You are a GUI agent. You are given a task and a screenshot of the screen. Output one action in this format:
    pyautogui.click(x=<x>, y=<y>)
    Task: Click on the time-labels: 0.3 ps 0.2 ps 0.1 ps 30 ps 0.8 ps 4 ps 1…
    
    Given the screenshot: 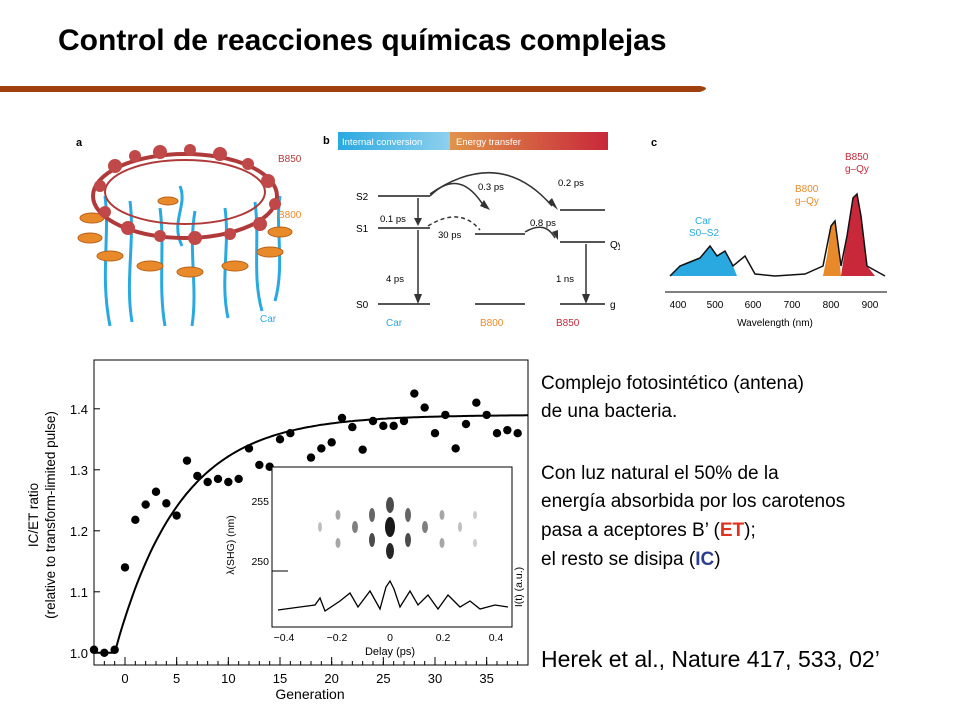 What is the action you would take?
    pyautogui.click(x=482, y=231)
    